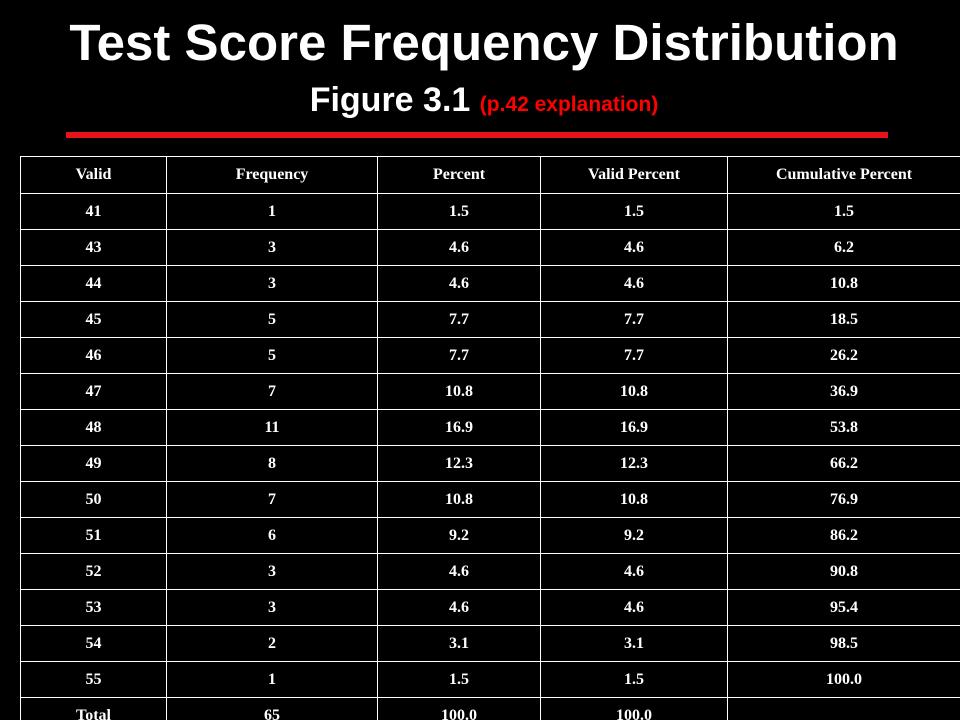  I want to click on cell-valid: 45, so click(93, 319).